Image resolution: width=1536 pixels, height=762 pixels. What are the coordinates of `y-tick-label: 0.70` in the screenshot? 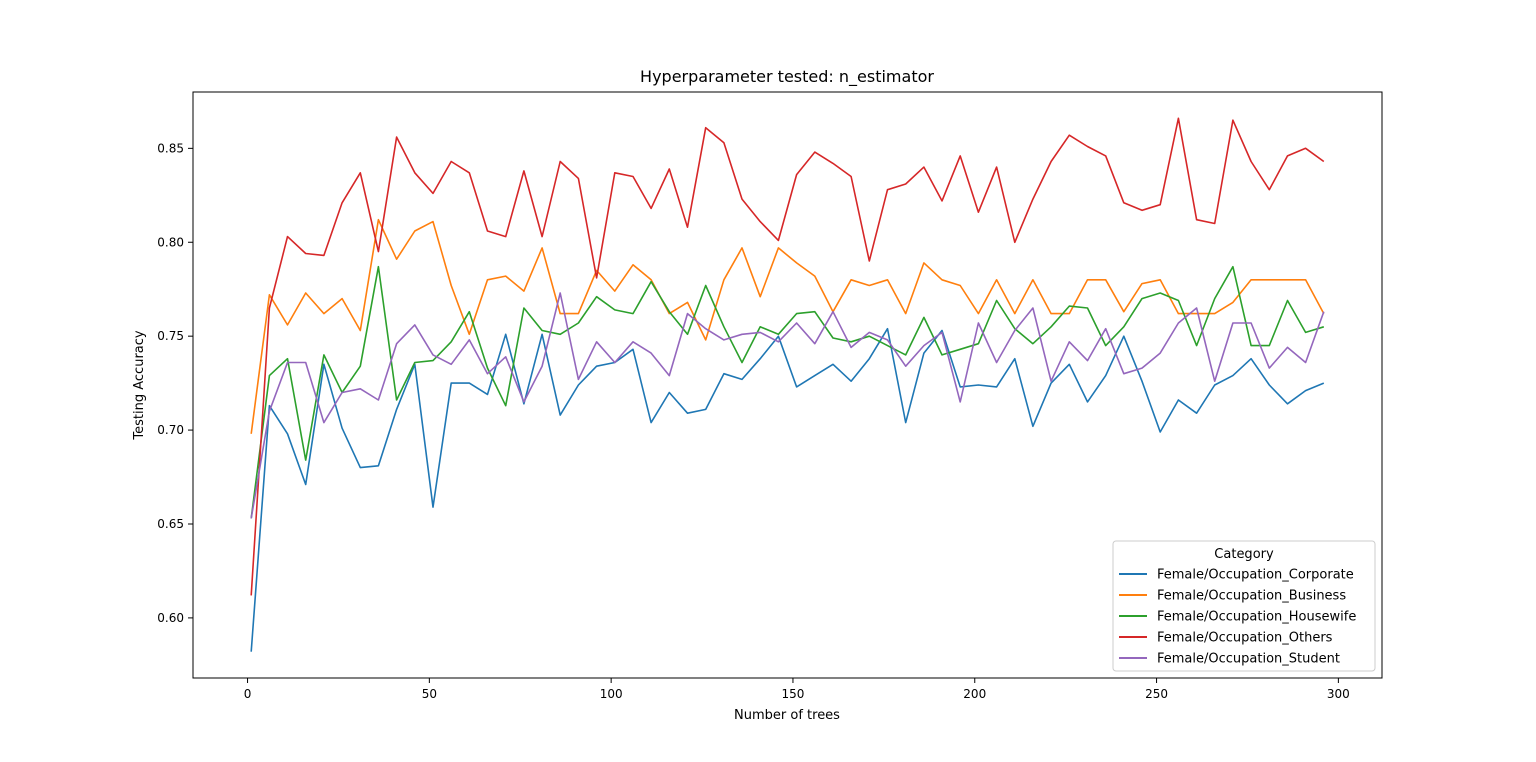 It's located at (170, 430).